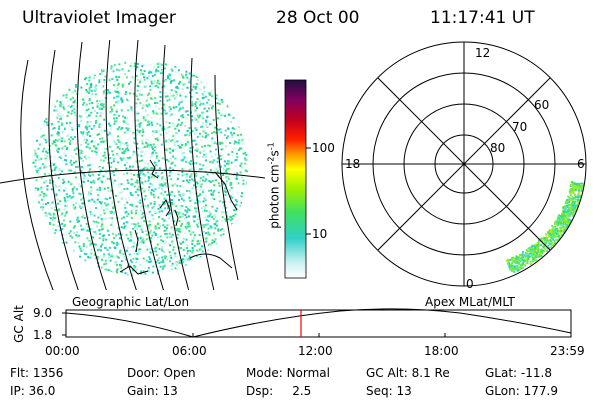 Image resolution: width=600 pixels, height=400 pixels. I want to click on mlt-18-label: 18, so click(353, 164).